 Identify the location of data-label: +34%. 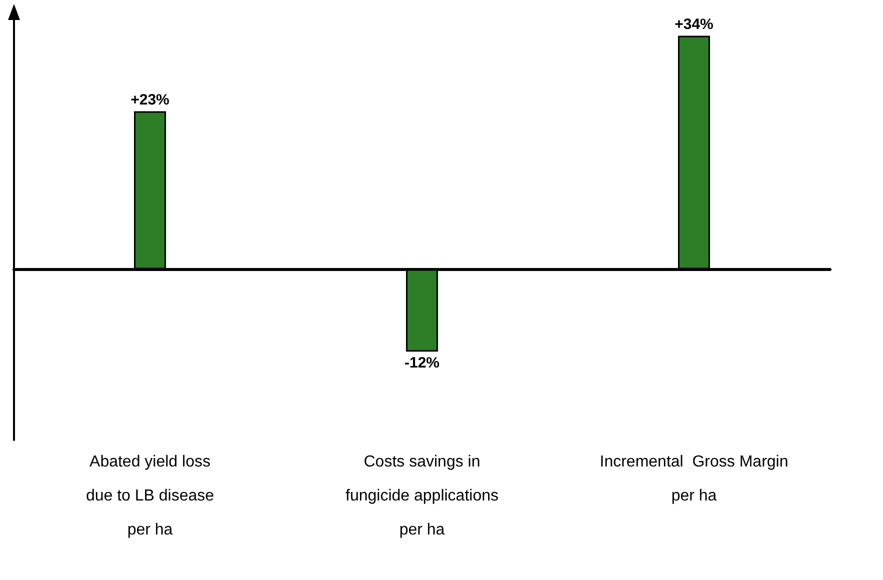
(694, 24).